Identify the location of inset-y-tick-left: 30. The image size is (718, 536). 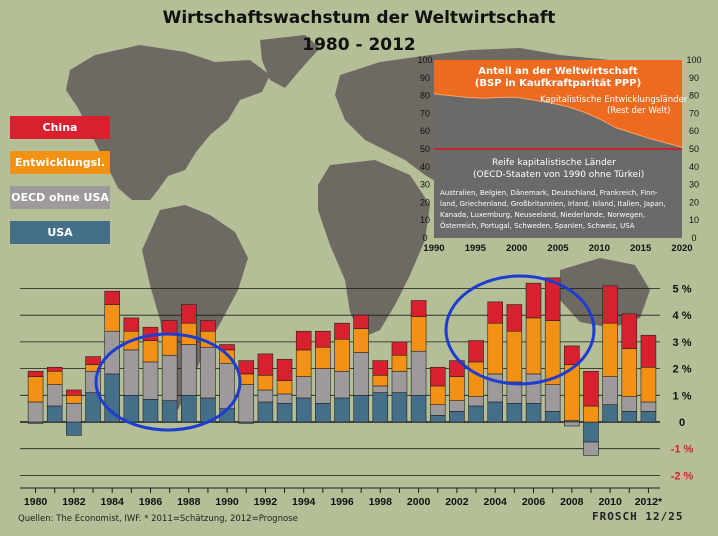
(425, 185).